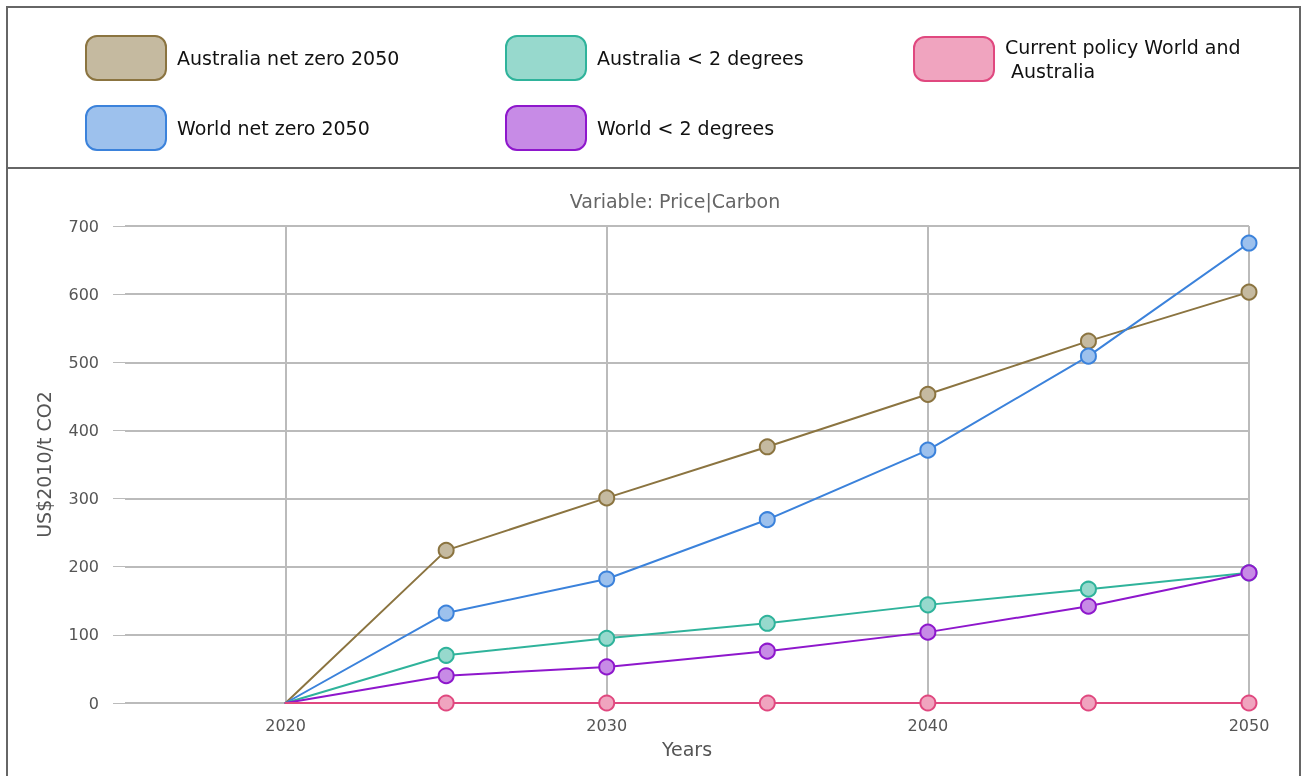 The height and width of the screenshot is (780, 1307). What do you see at coordinates (285, 725) in the screenshot?
I see `x-tick-label: 2020` at bounding box center [285, 725].